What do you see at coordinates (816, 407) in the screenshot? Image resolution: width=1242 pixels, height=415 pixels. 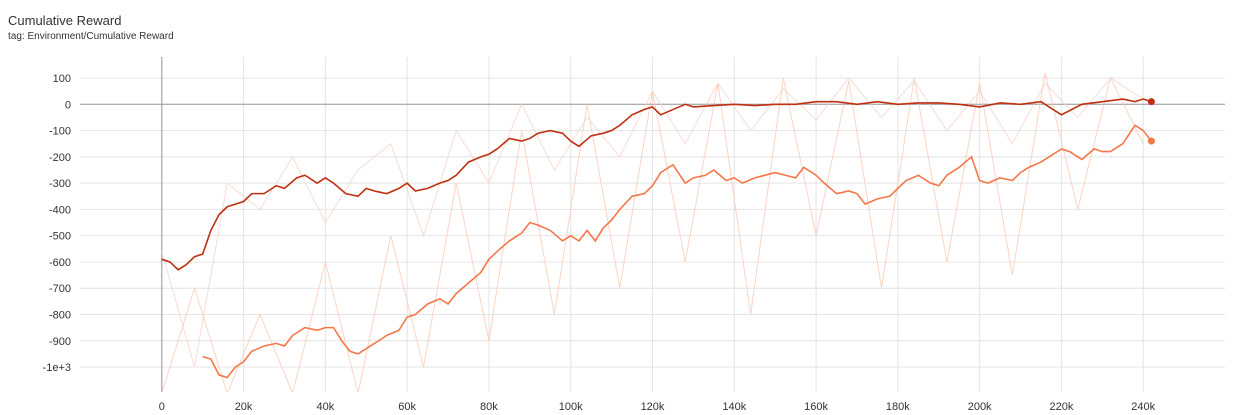 I see `x-tick-label: 160k` at bounding box center [816, 407].